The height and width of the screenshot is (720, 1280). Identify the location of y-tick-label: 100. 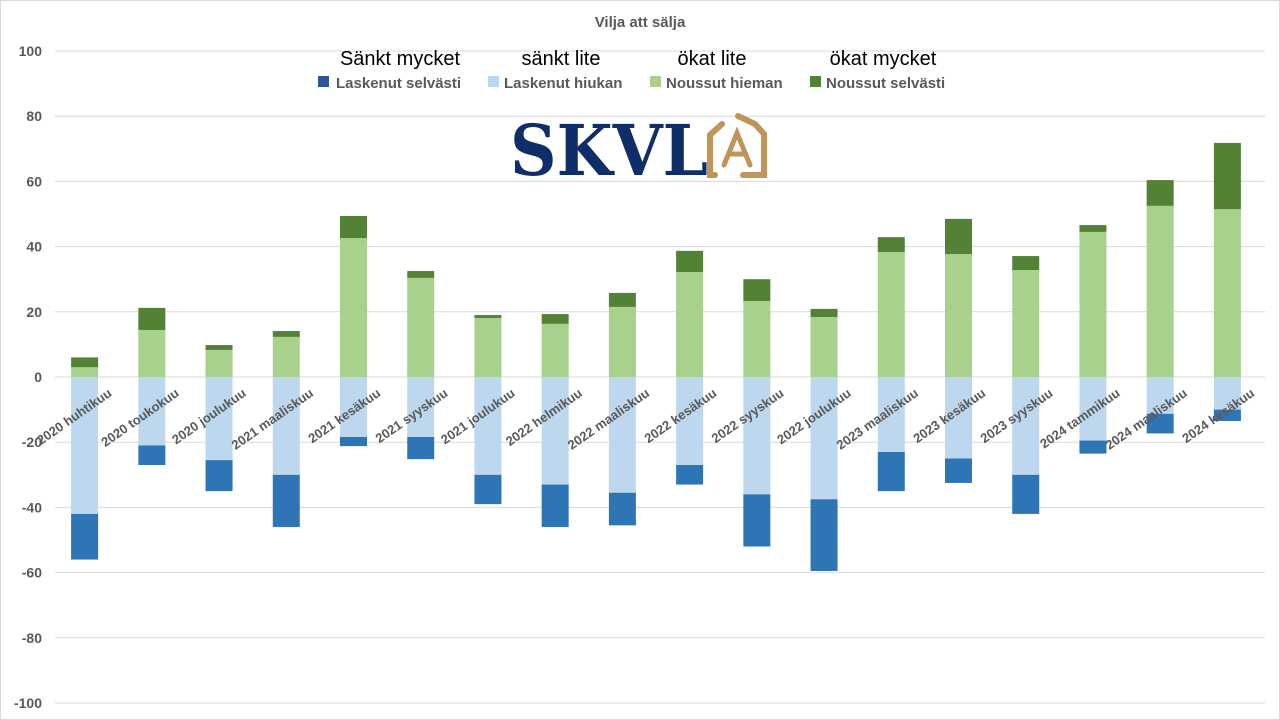
(31, 51).